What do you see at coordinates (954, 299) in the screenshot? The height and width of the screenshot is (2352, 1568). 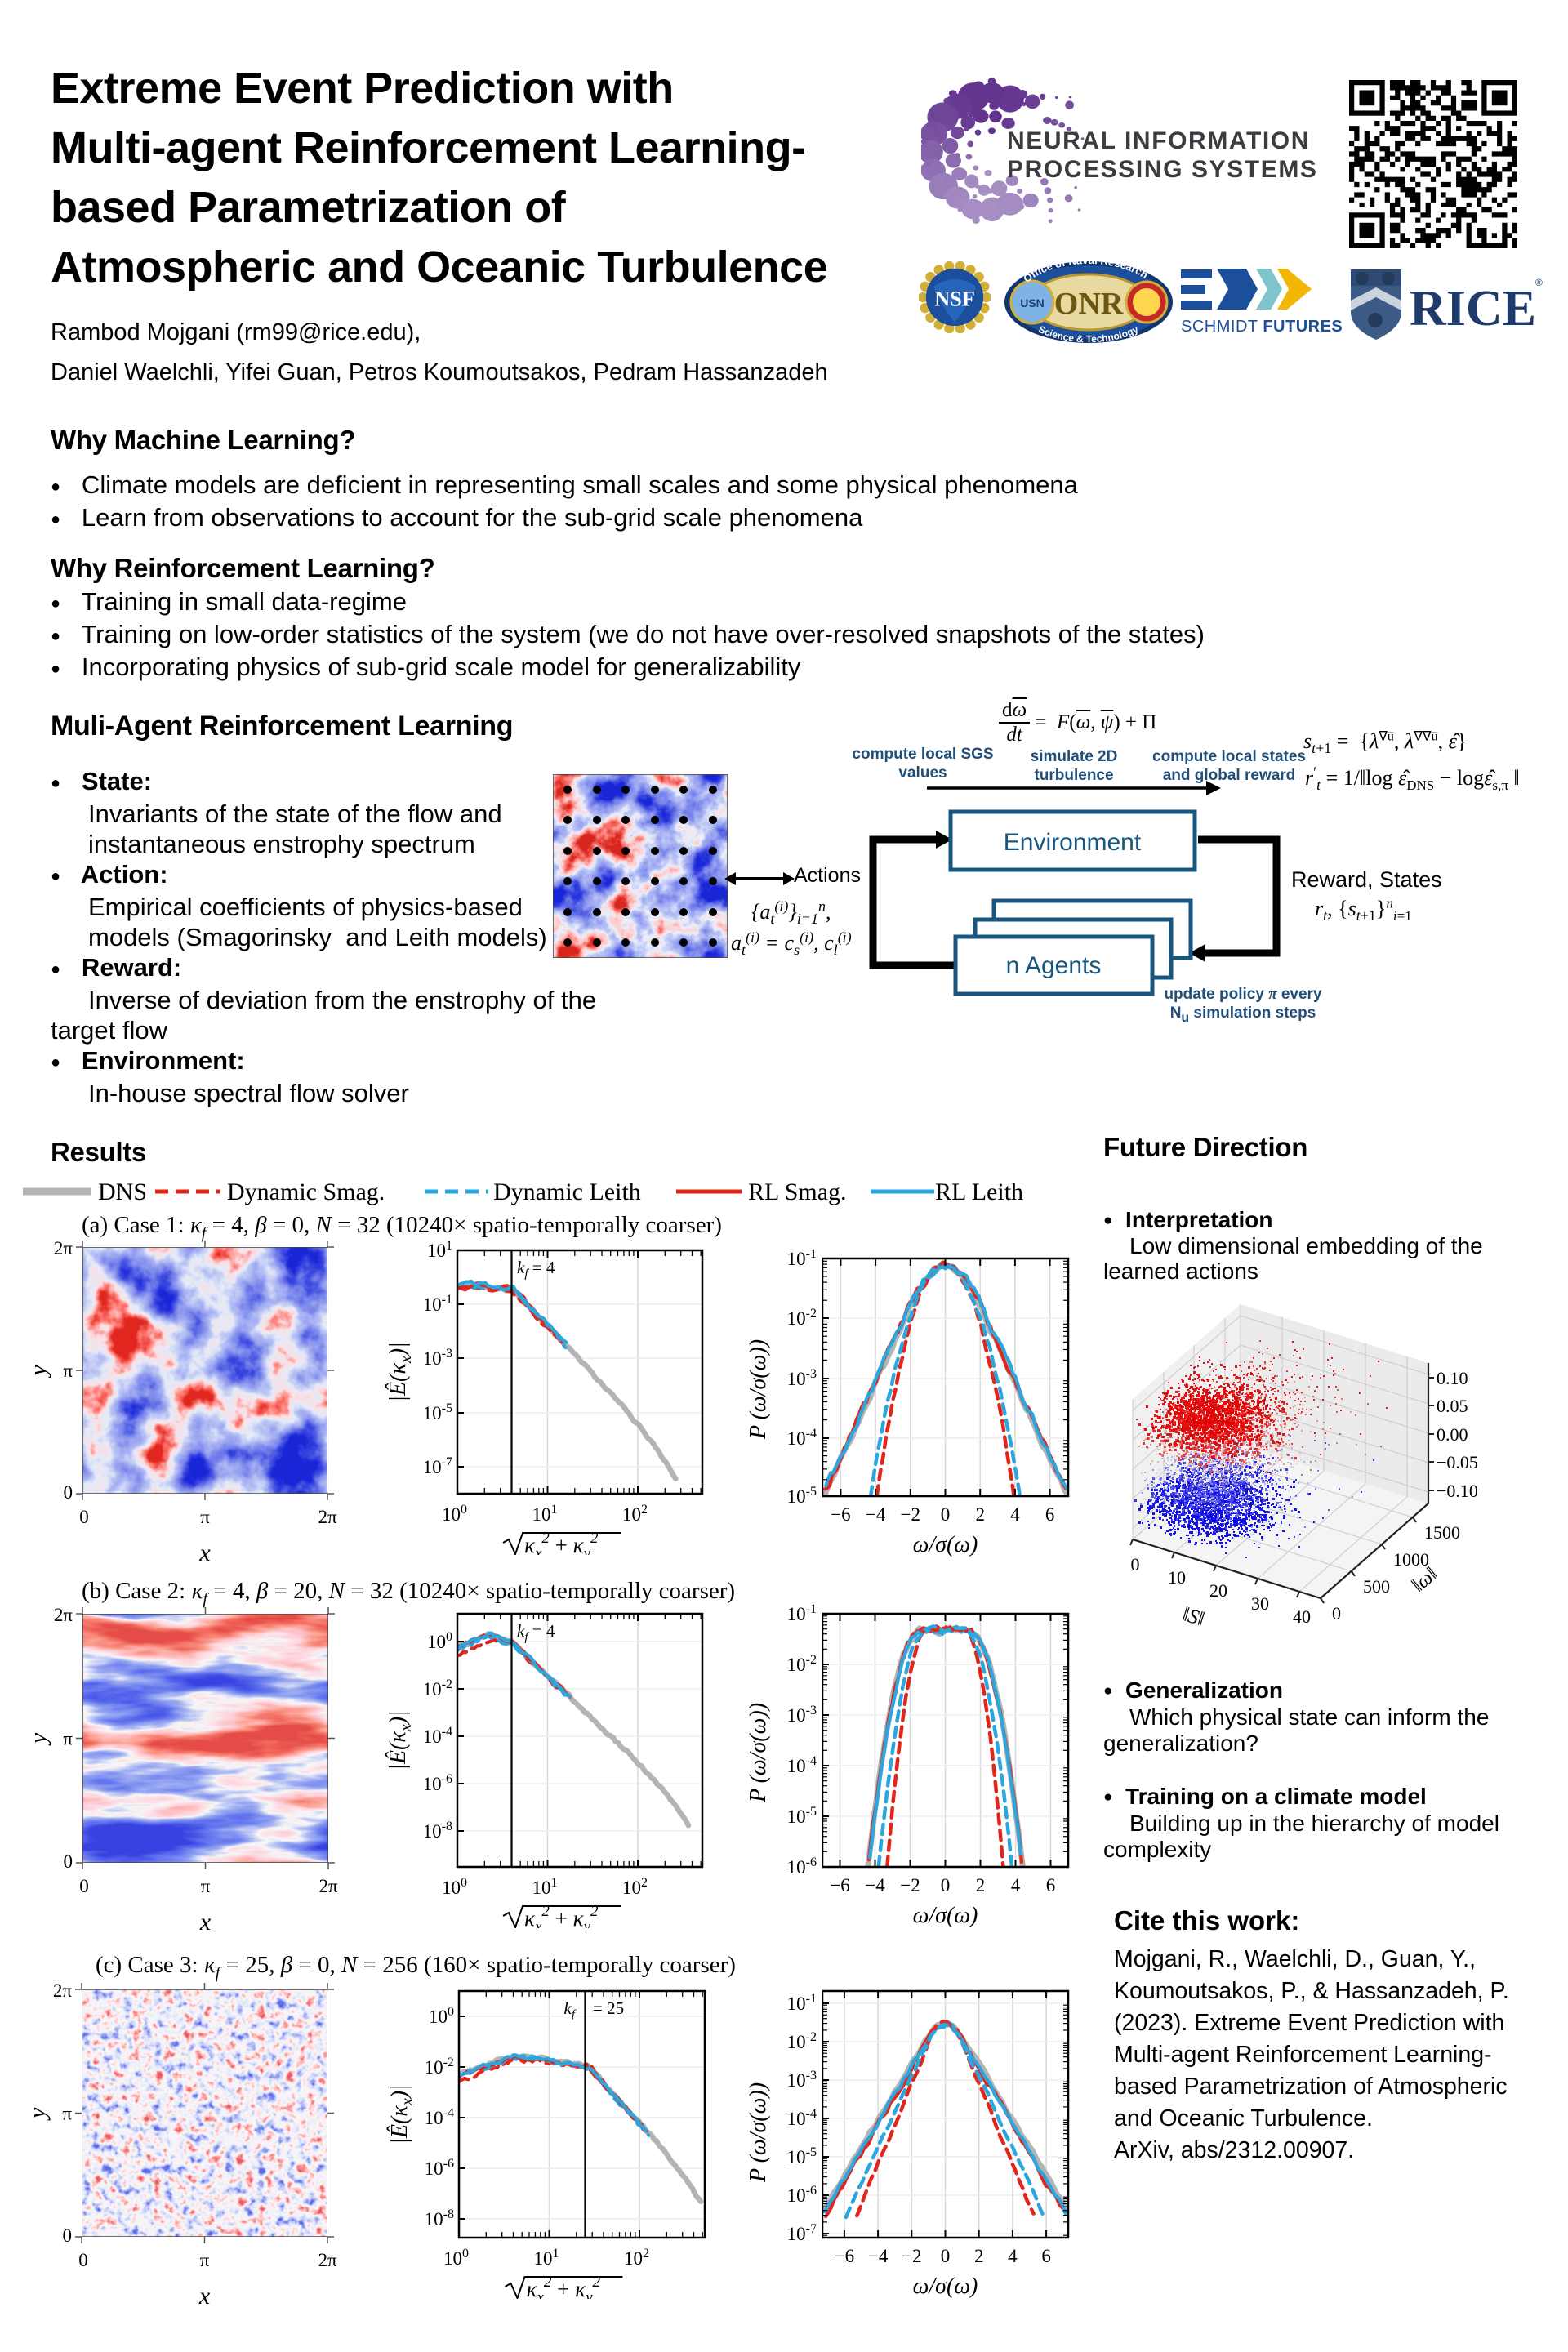 I see `svg-text: NSF` at bounding box center [954, 299].